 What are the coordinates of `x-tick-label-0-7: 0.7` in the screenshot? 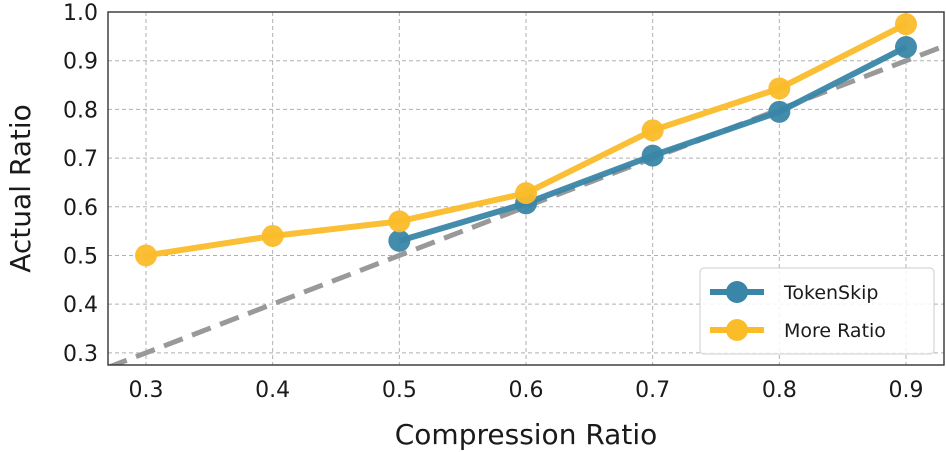 It's located at (652, 390).